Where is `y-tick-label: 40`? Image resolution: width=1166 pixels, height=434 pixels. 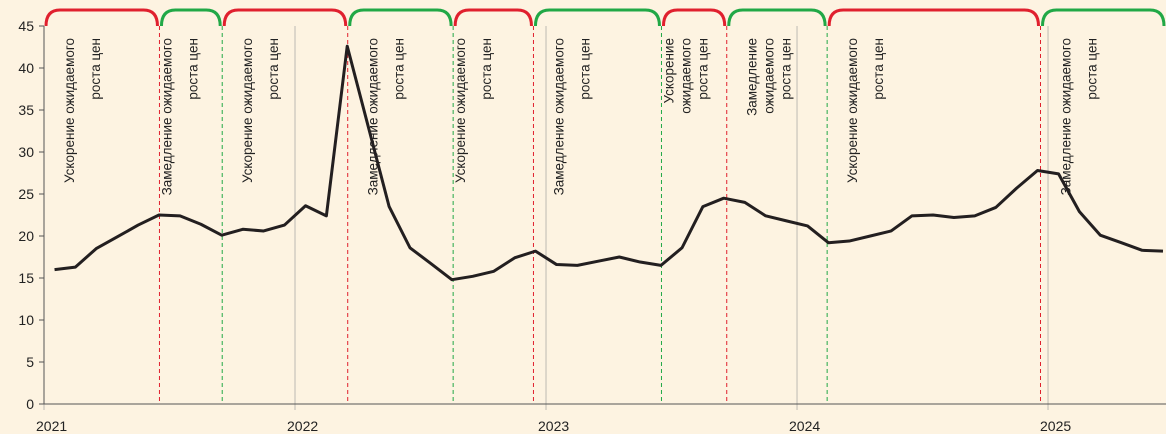
y-tick-label: 40 is located at coordinates (26, 68).